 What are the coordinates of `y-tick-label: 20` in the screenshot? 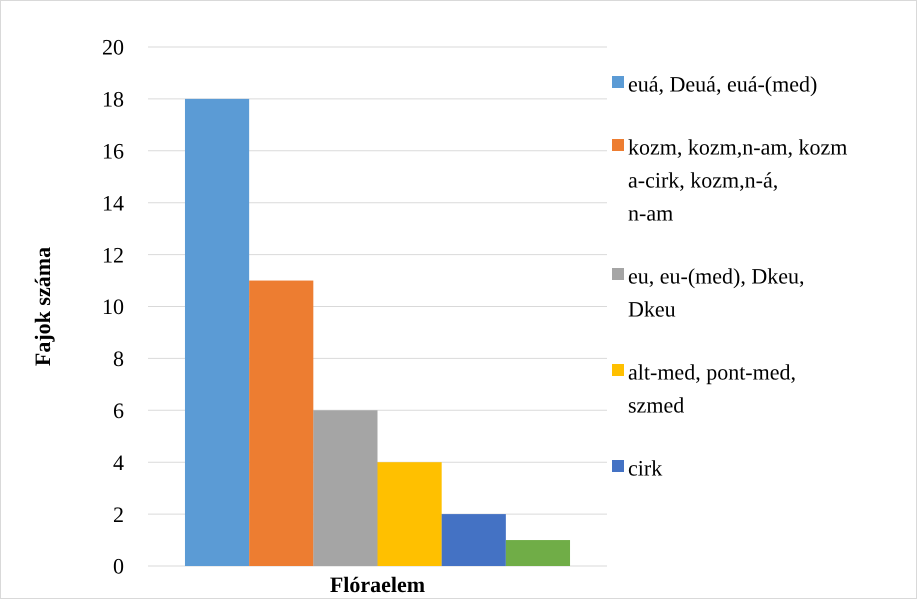 It's located at (113, 47).